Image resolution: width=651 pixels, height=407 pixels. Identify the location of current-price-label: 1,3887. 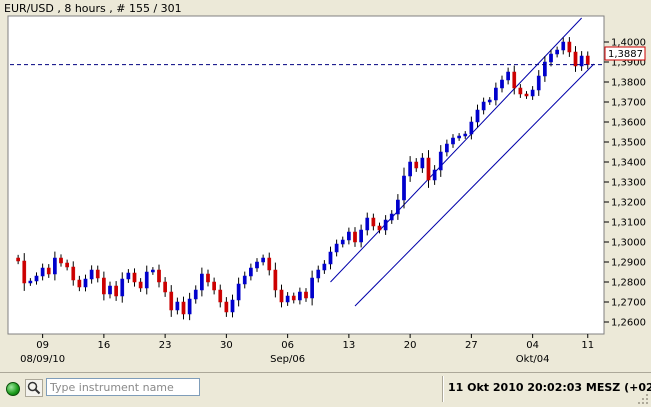
(625, 54).